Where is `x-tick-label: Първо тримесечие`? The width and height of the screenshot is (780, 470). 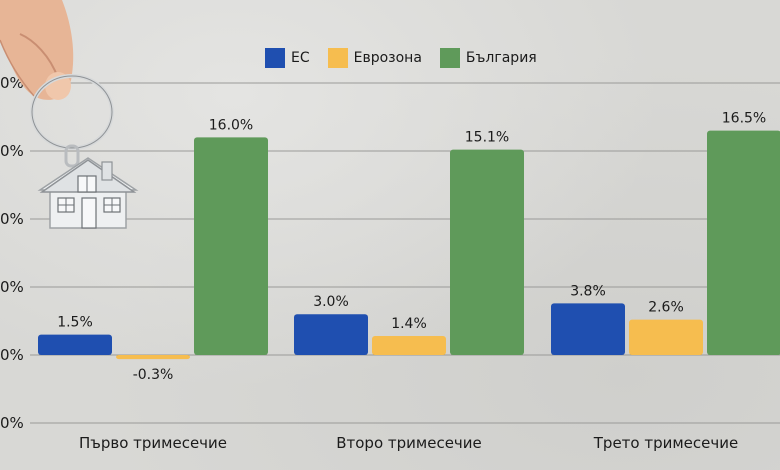 x-tick-label: Първо тримесечие is located at coordinates (153, 443).